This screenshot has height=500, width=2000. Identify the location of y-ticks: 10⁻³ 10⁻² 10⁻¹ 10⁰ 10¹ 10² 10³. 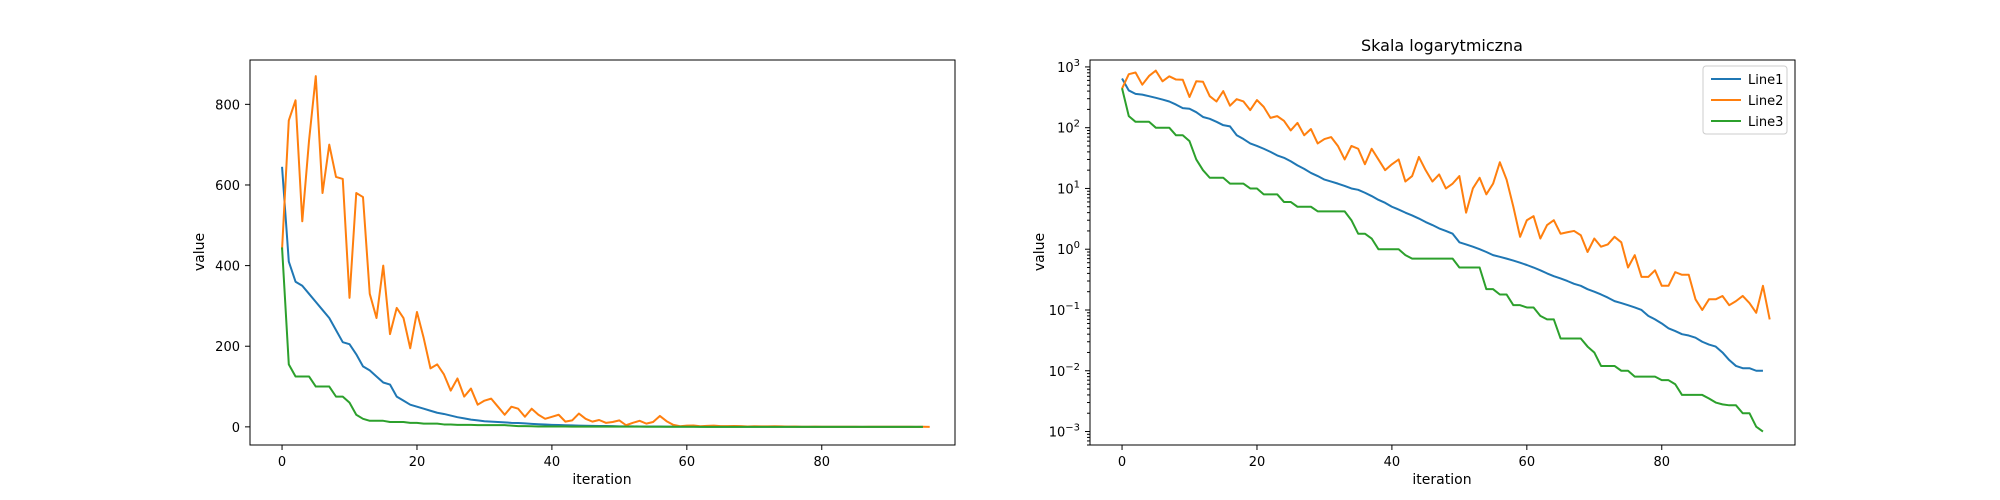
(1069, 252).